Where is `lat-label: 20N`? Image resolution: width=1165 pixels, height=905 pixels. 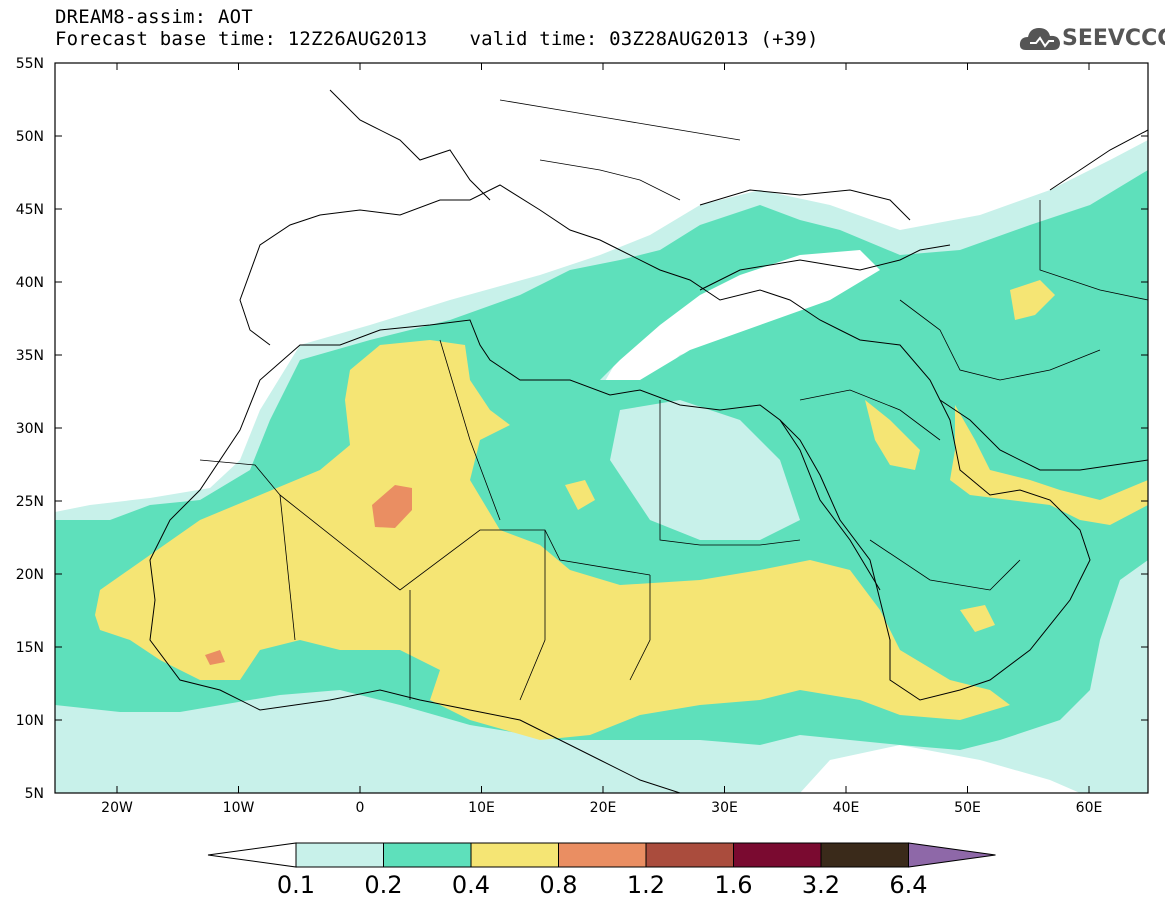
lat-label: 20N is located at coordinates (30, 575).